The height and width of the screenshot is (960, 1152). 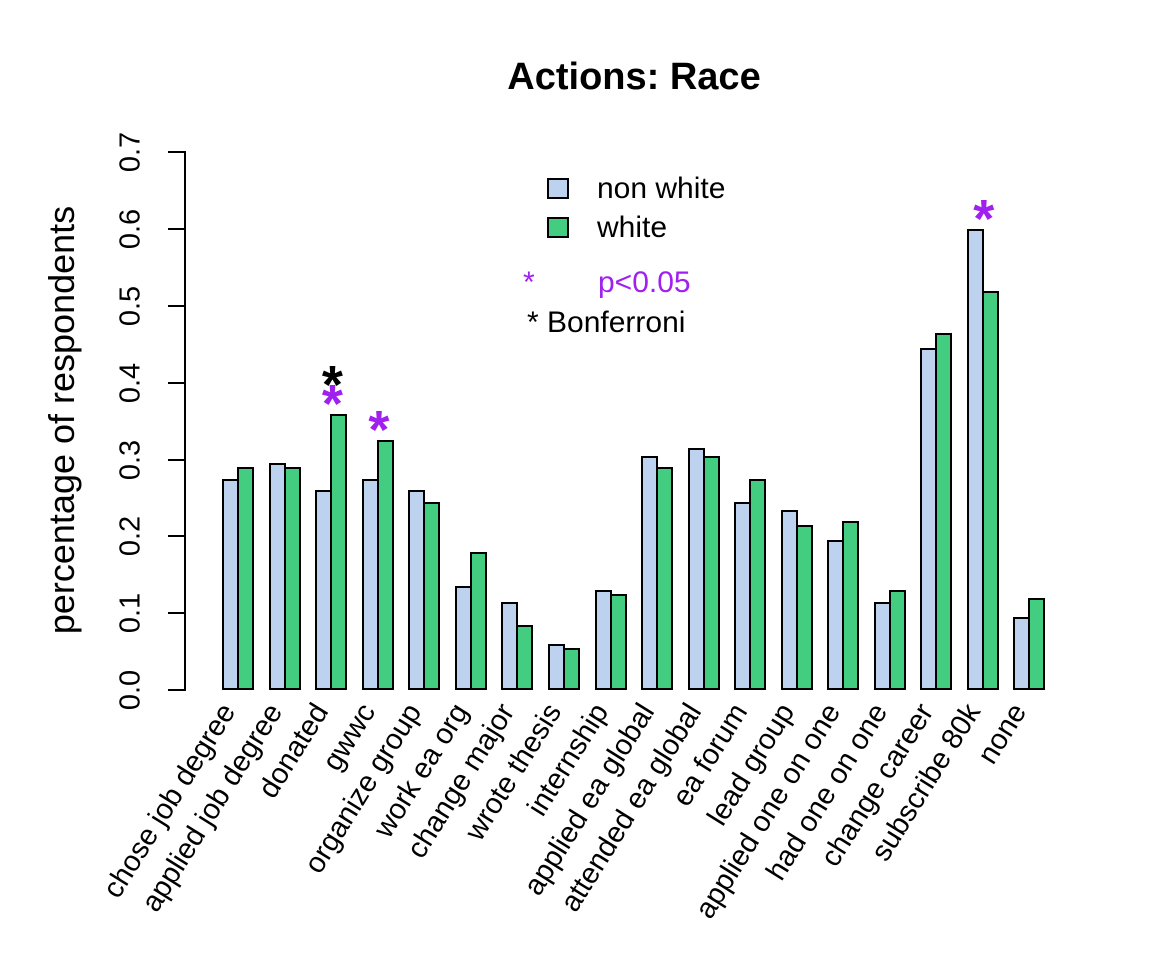 What do you see at coordinates (130, 536) in the screenshot?
I see `y-tick-label: 0.2` at bounding box center [130, 536].